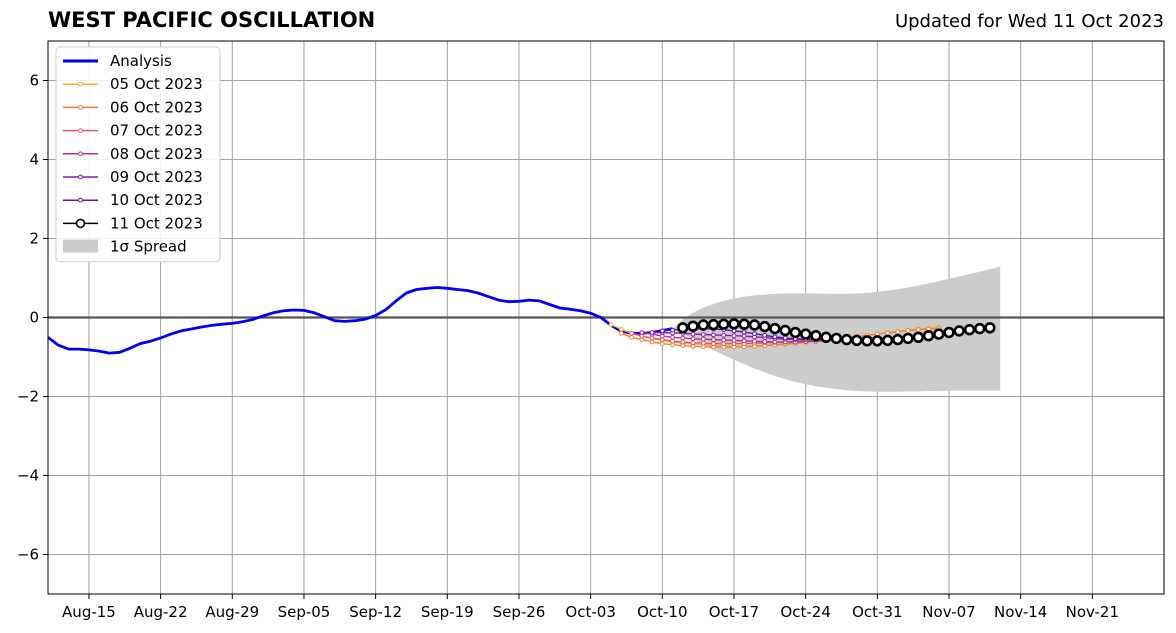 The height and width of the screenshot is (633, 1176). Describe the element at coordinates (948, 612) in the screenshot. I see `x-tick-label: Nov-07` at that location.